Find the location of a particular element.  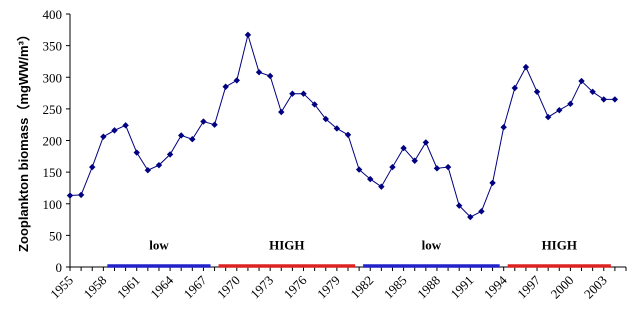

y-axis-label: Zooplankton biomass（mgWW/m³） is located at coordinates (23, 140).